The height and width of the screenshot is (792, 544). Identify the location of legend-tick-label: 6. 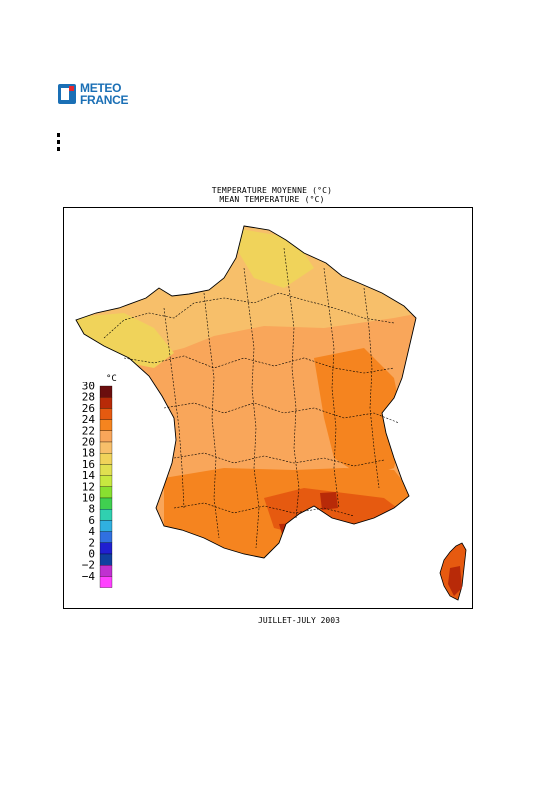
(91, 520).